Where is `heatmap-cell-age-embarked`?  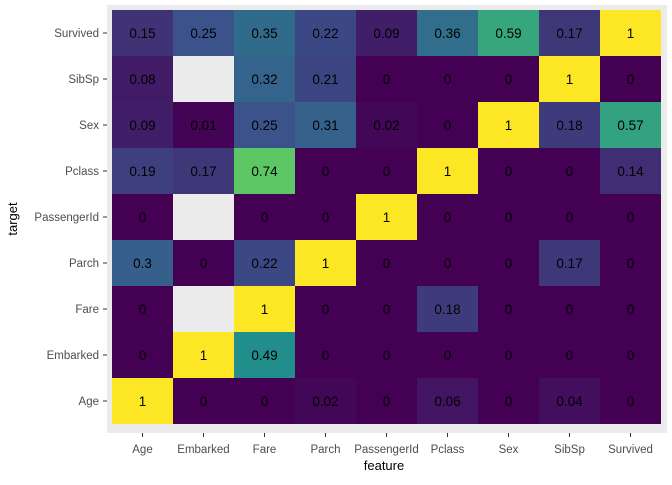
heatmap-cell-age-embarked is located at coordinates (203, 401).